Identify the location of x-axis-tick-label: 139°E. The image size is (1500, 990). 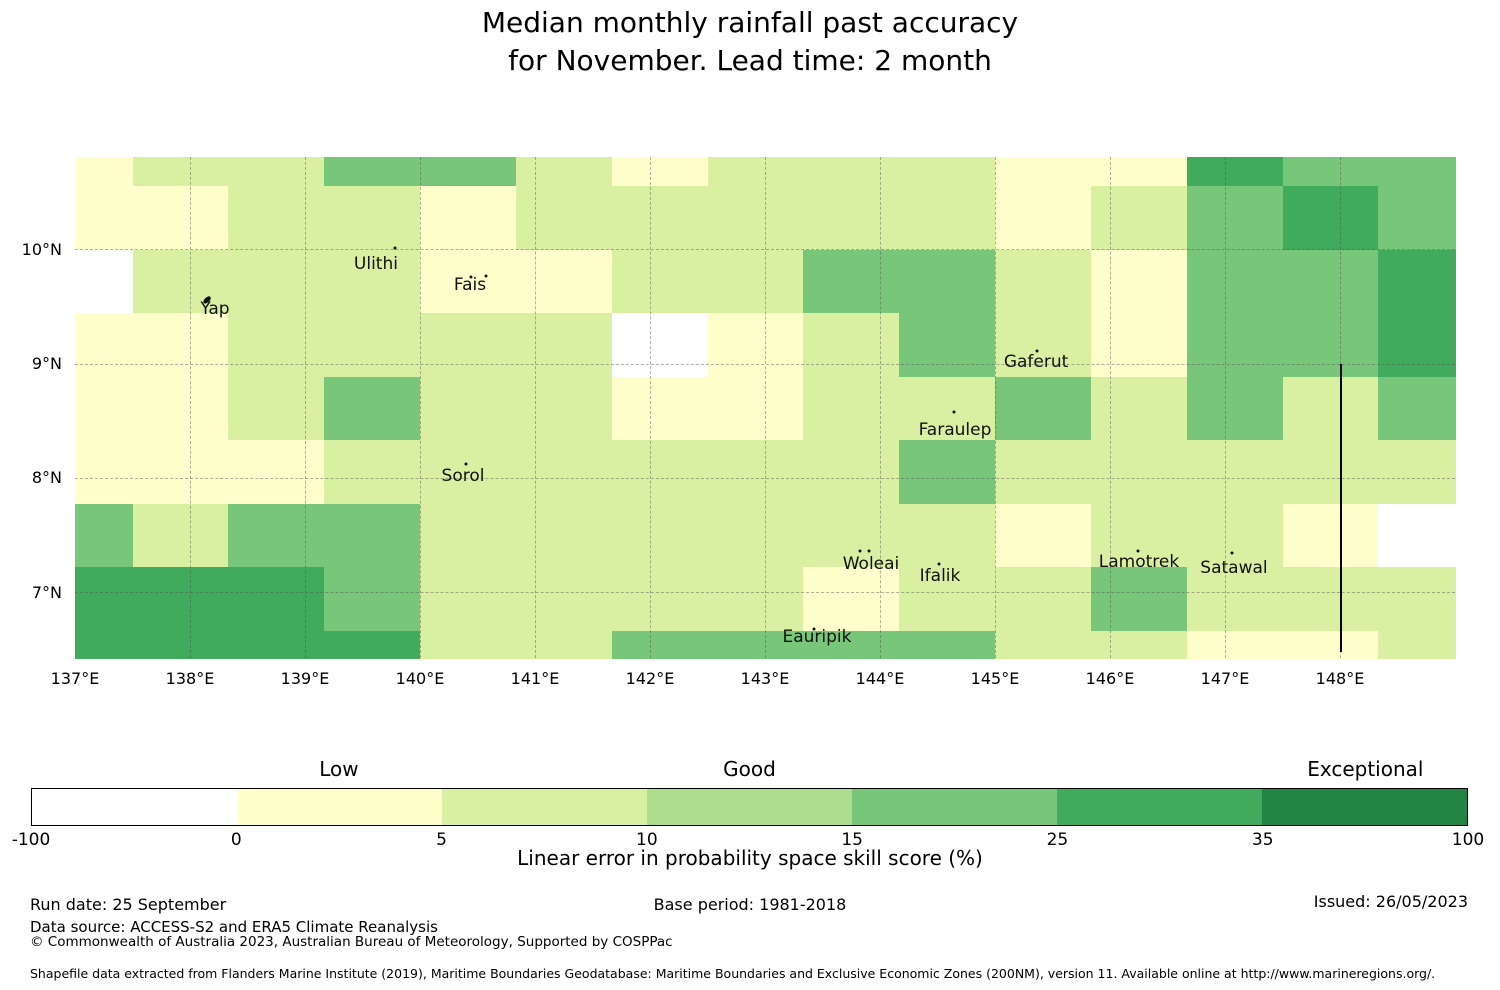
(305, 678).